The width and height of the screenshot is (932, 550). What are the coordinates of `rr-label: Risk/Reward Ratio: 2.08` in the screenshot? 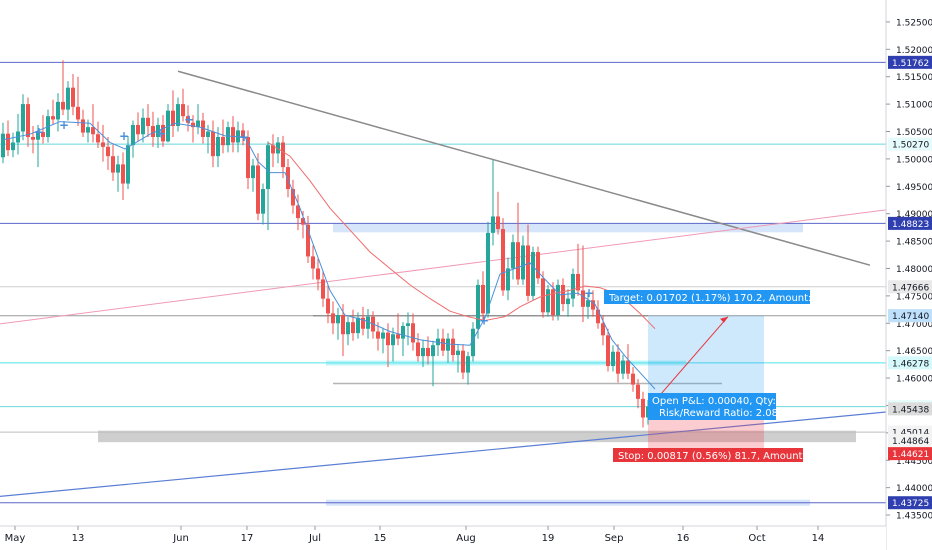 It's located at (718, 413).